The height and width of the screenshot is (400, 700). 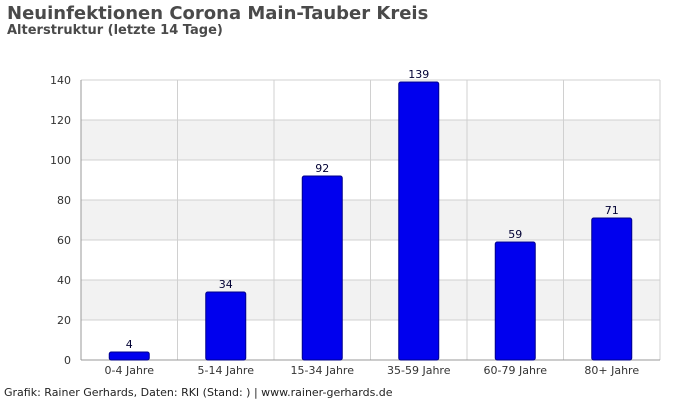 I want to click on data-label: 71, so click(x=612, y=210).